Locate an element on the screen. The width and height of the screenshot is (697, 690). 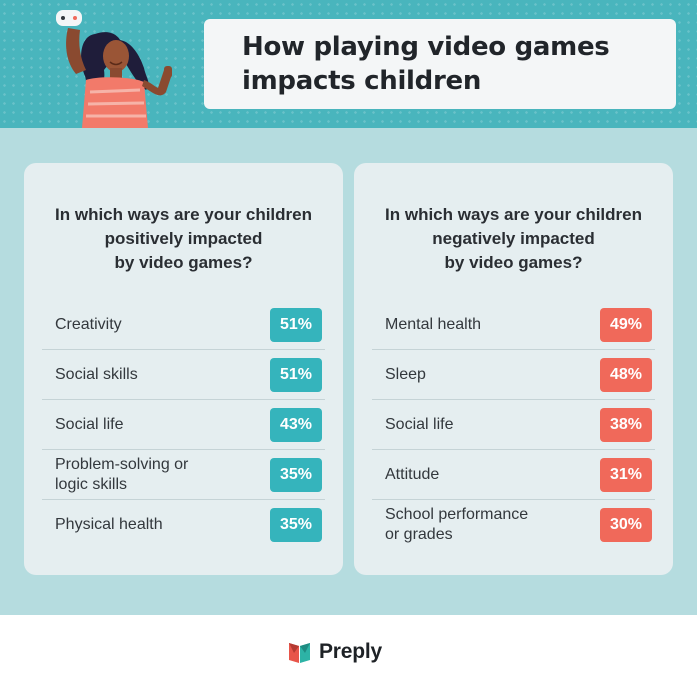
question-line: positively impacted is located at coordinates (183, 238).